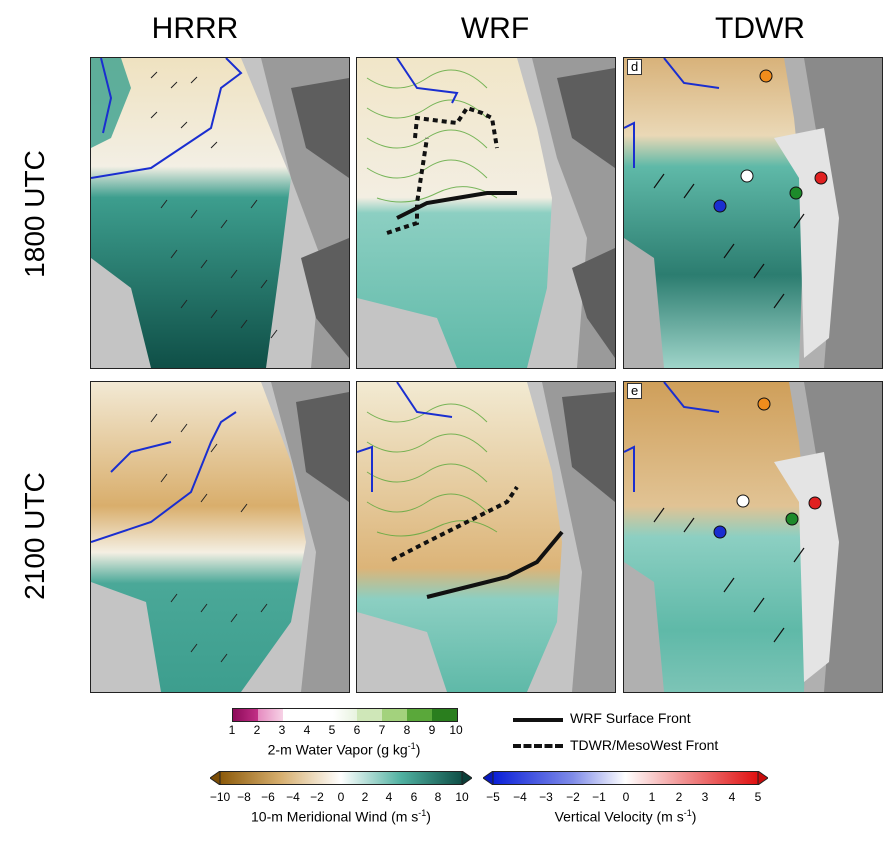 The width and height of the screenshot is (893, 846). Describe the element at coordinates (344, 749) in the screenshot. I see `water-vapor-colorbar-label: 2-m Water Vapor (g kg-1)` at that location.